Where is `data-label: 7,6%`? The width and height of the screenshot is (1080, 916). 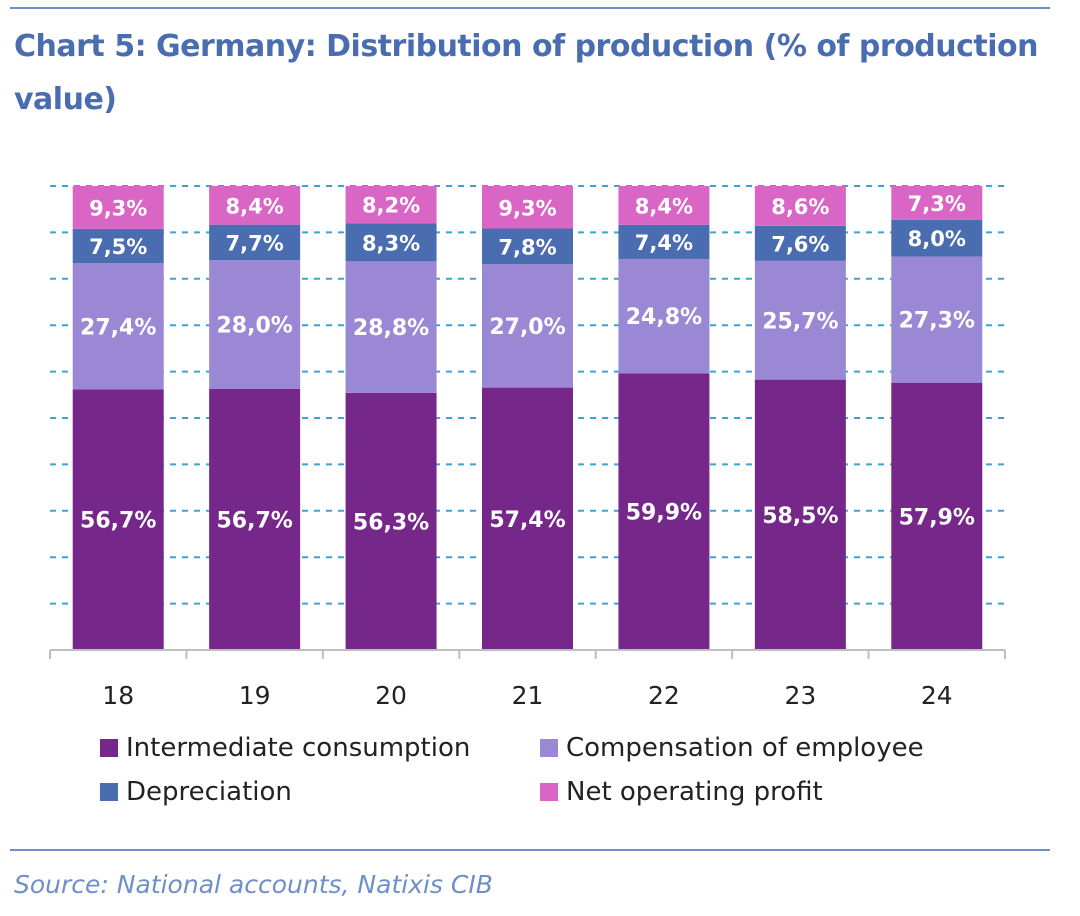 data-label: 7,6% is located at coordinates (800, 244).